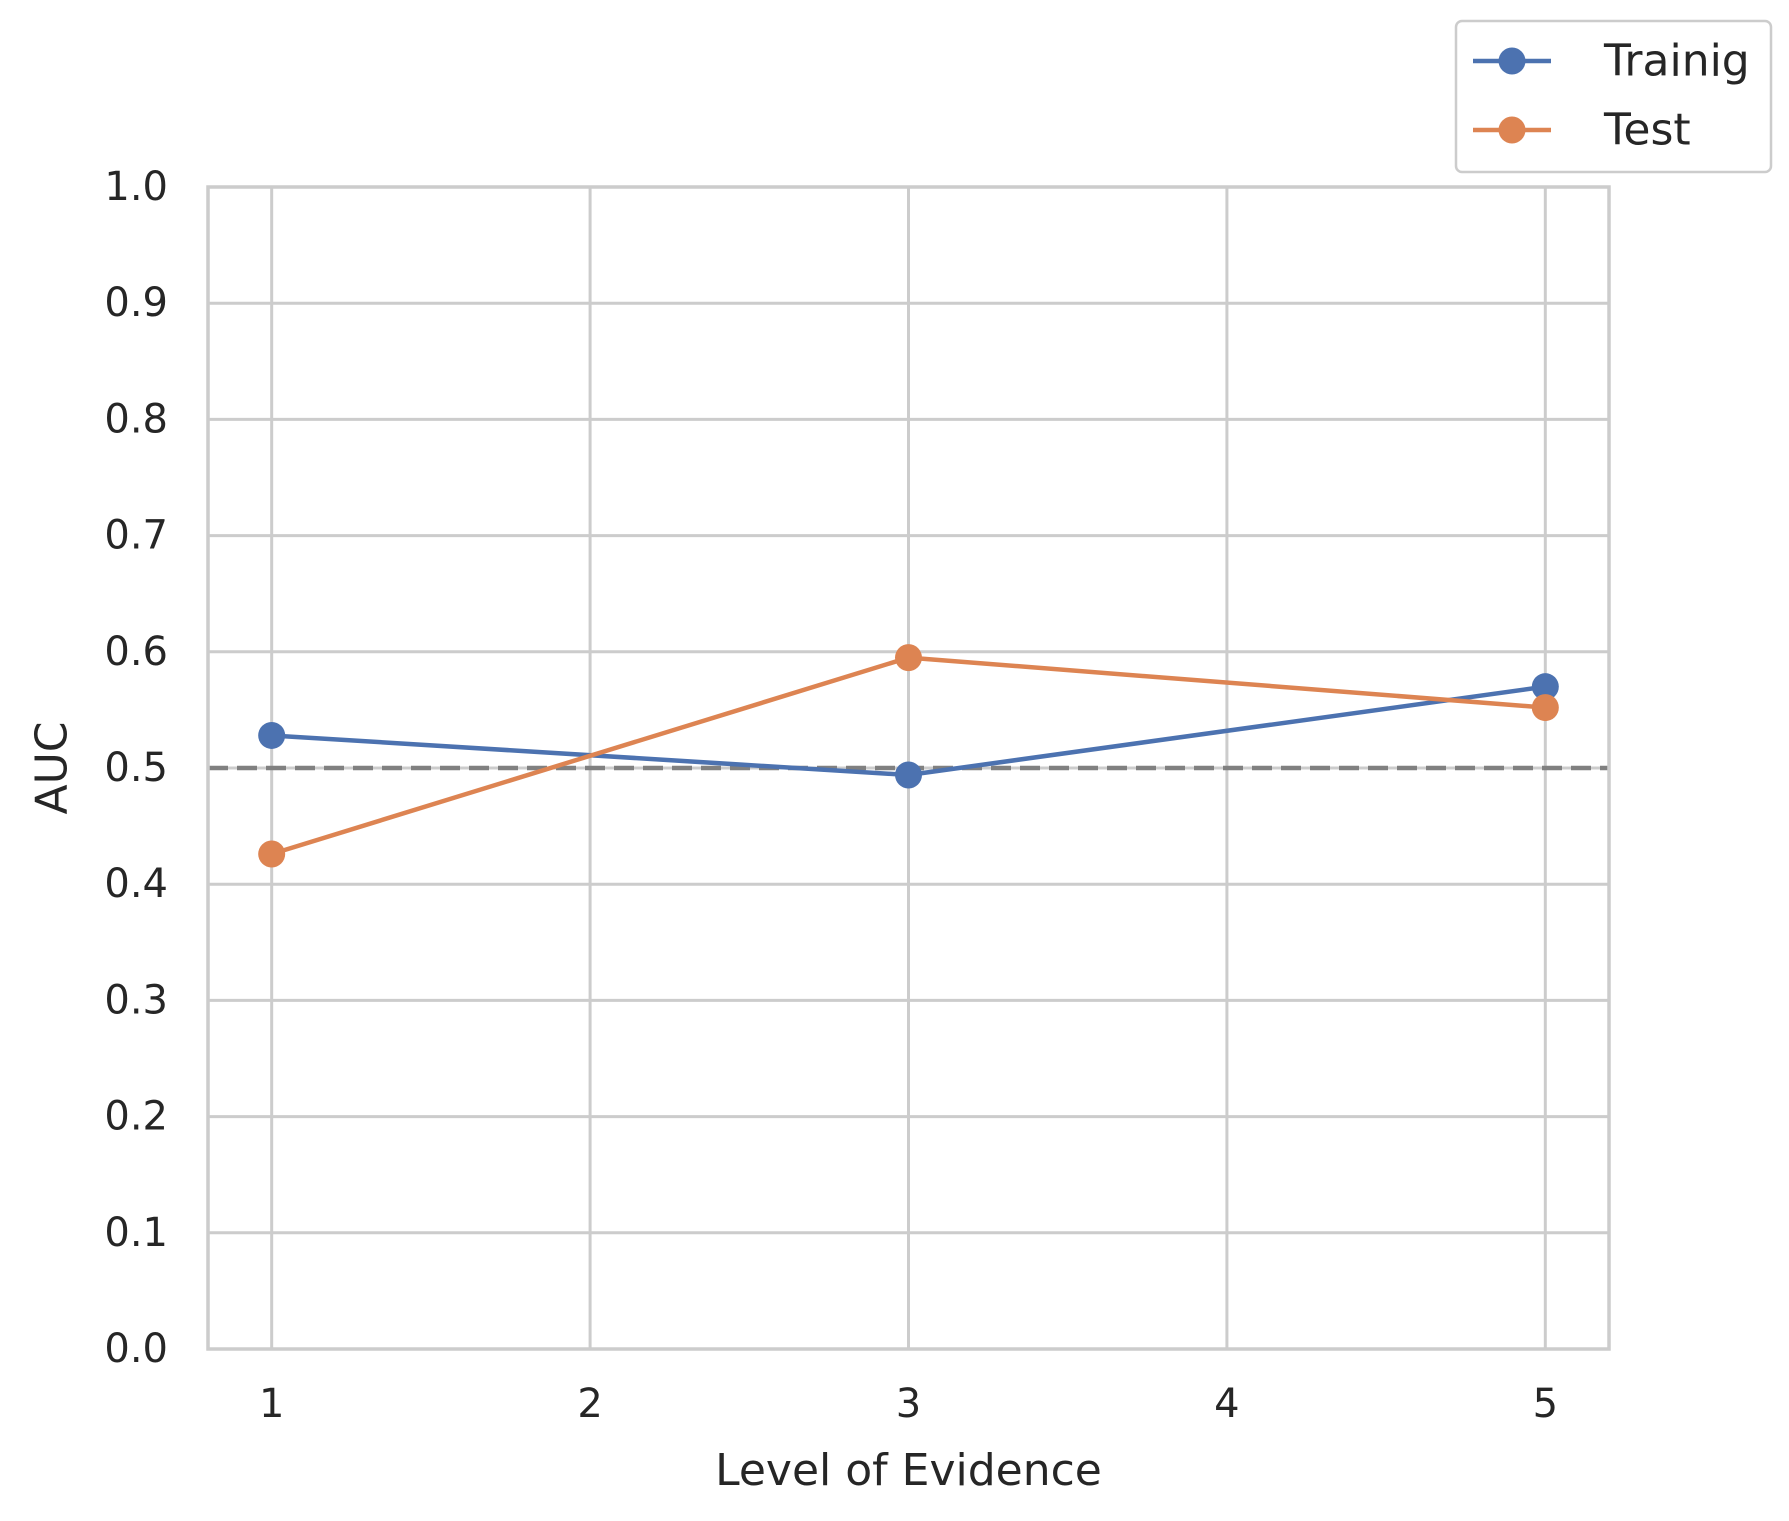 This screenshot has height=1521, width=1789. I want to click on y-tick-label: 0.8, so click(136, 419).